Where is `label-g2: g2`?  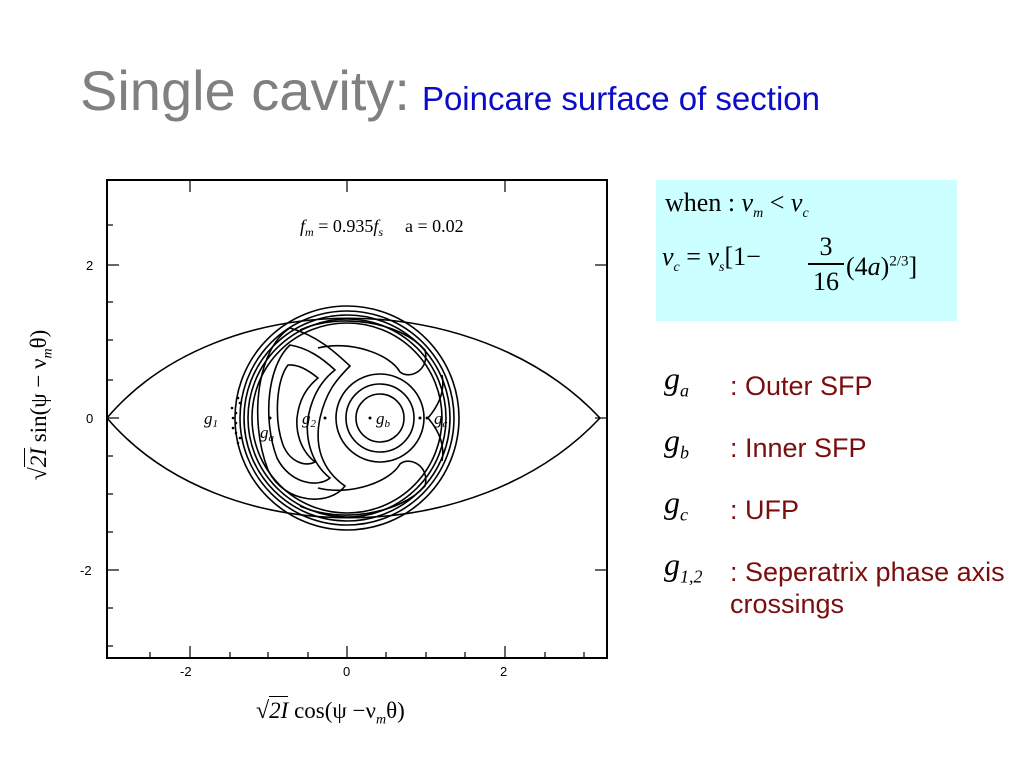
label-g2: g2 is located at coordinates (309, 419).